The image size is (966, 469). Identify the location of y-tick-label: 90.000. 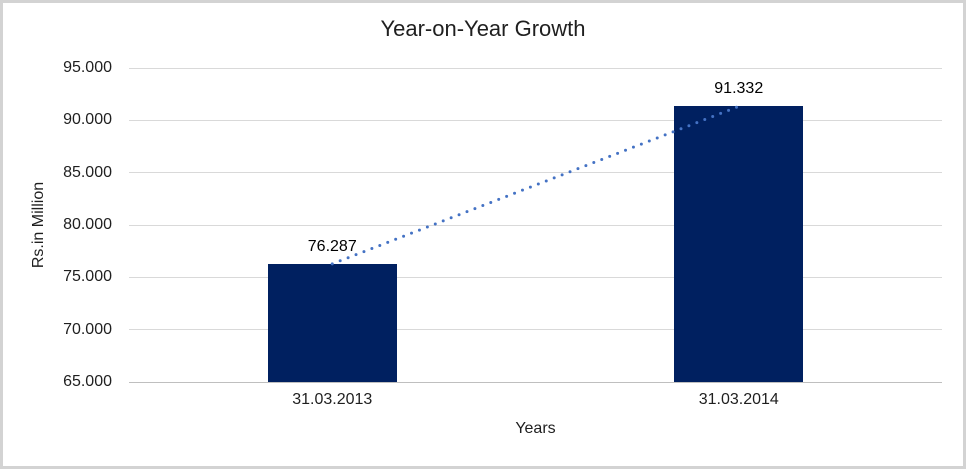
(87, 120).